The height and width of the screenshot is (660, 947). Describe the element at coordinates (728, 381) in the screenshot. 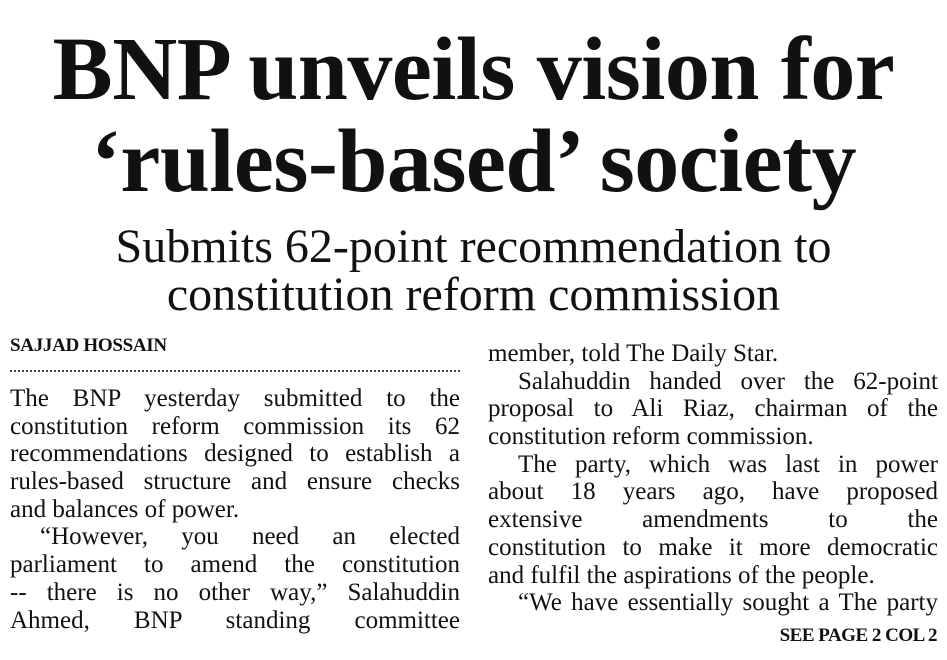

I see `article-text-line: Salahuddin handed over the 62-point` at that location.